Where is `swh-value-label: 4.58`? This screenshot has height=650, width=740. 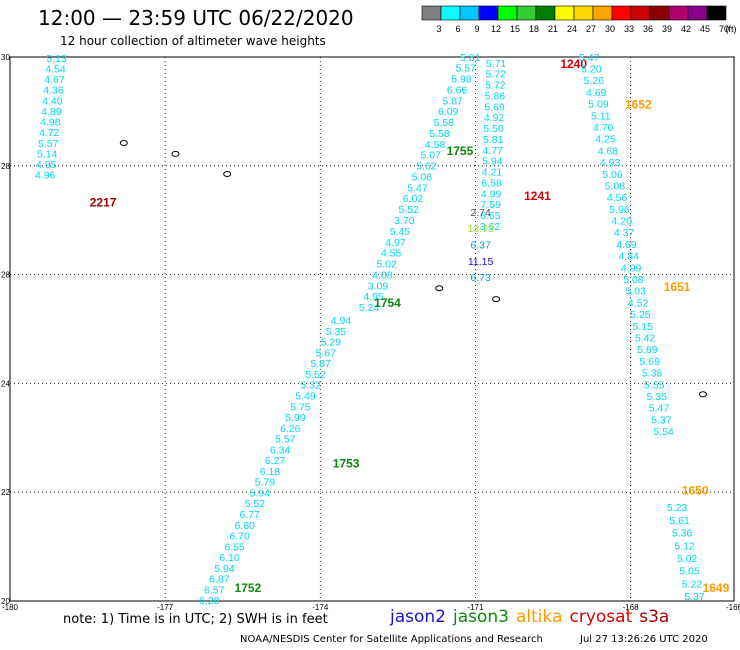 swh-value-label: 4.58 is located at coordinates (435, 145).